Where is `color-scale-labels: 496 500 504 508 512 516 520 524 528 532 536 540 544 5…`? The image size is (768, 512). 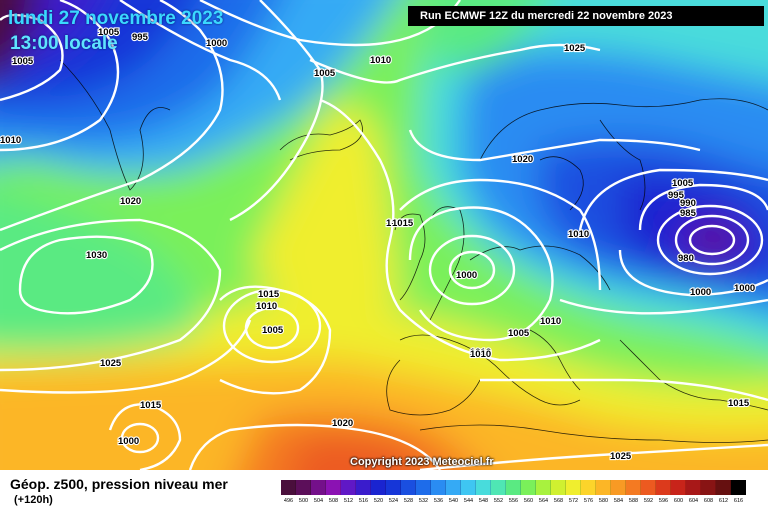
color-scale-labels: 496 500 504 508 512 516 520 524 528 532 536 540 544 5… is located at coordinates (513, 501).